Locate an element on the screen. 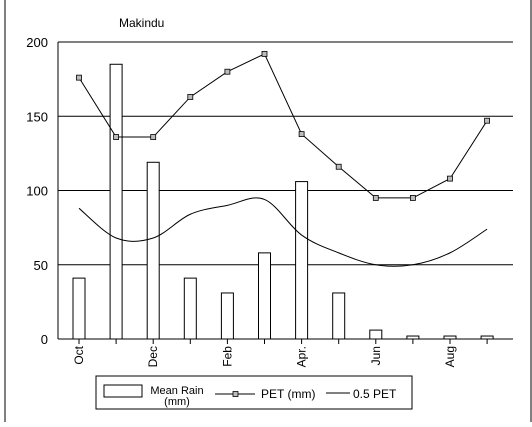 The image size is (532, 427). rain-bar-Dec is located at coordinates (153, 250).